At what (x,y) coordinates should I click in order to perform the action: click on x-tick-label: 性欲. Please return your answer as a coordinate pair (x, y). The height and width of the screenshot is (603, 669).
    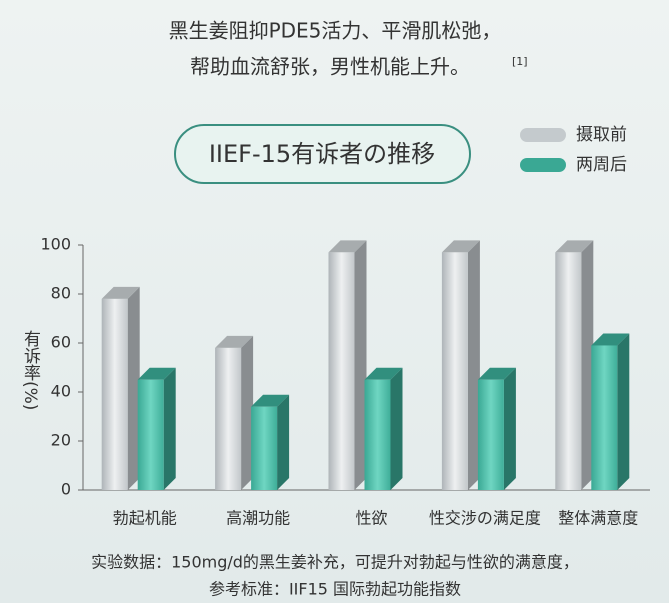
    Looking at the image, I should click on (371, 518).